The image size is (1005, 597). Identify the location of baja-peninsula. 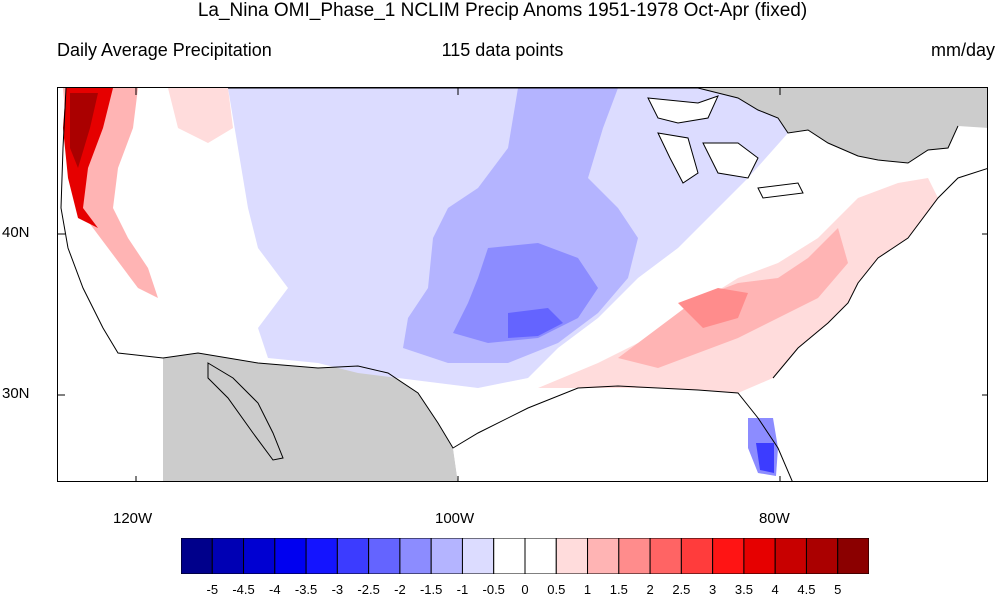
(245, 411).